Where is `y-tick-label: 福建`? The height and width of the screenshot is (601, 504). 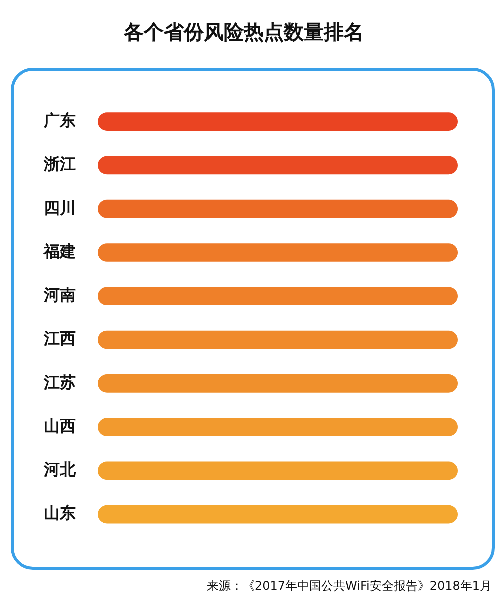
y-tick-label: 福建 is located at coordinates (59, 251).